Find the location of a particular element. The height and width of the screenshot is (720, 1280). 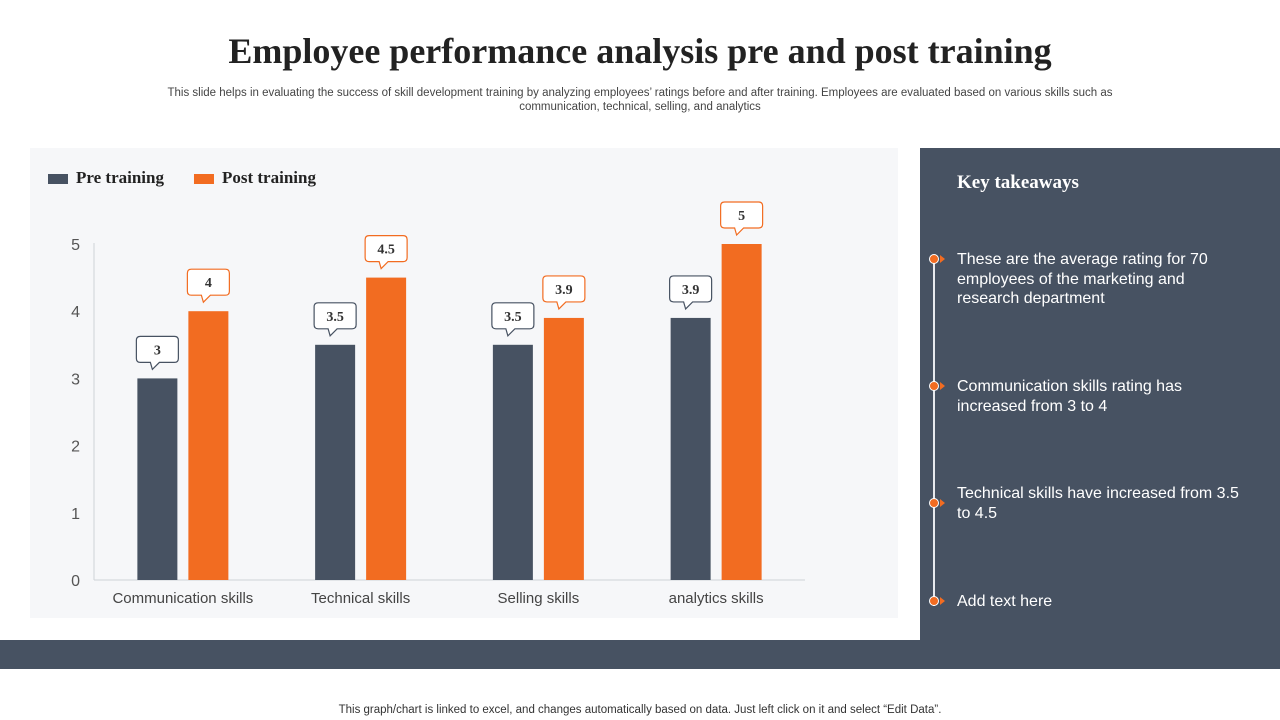

data-label: 4 is located at coordinates (208, 283).